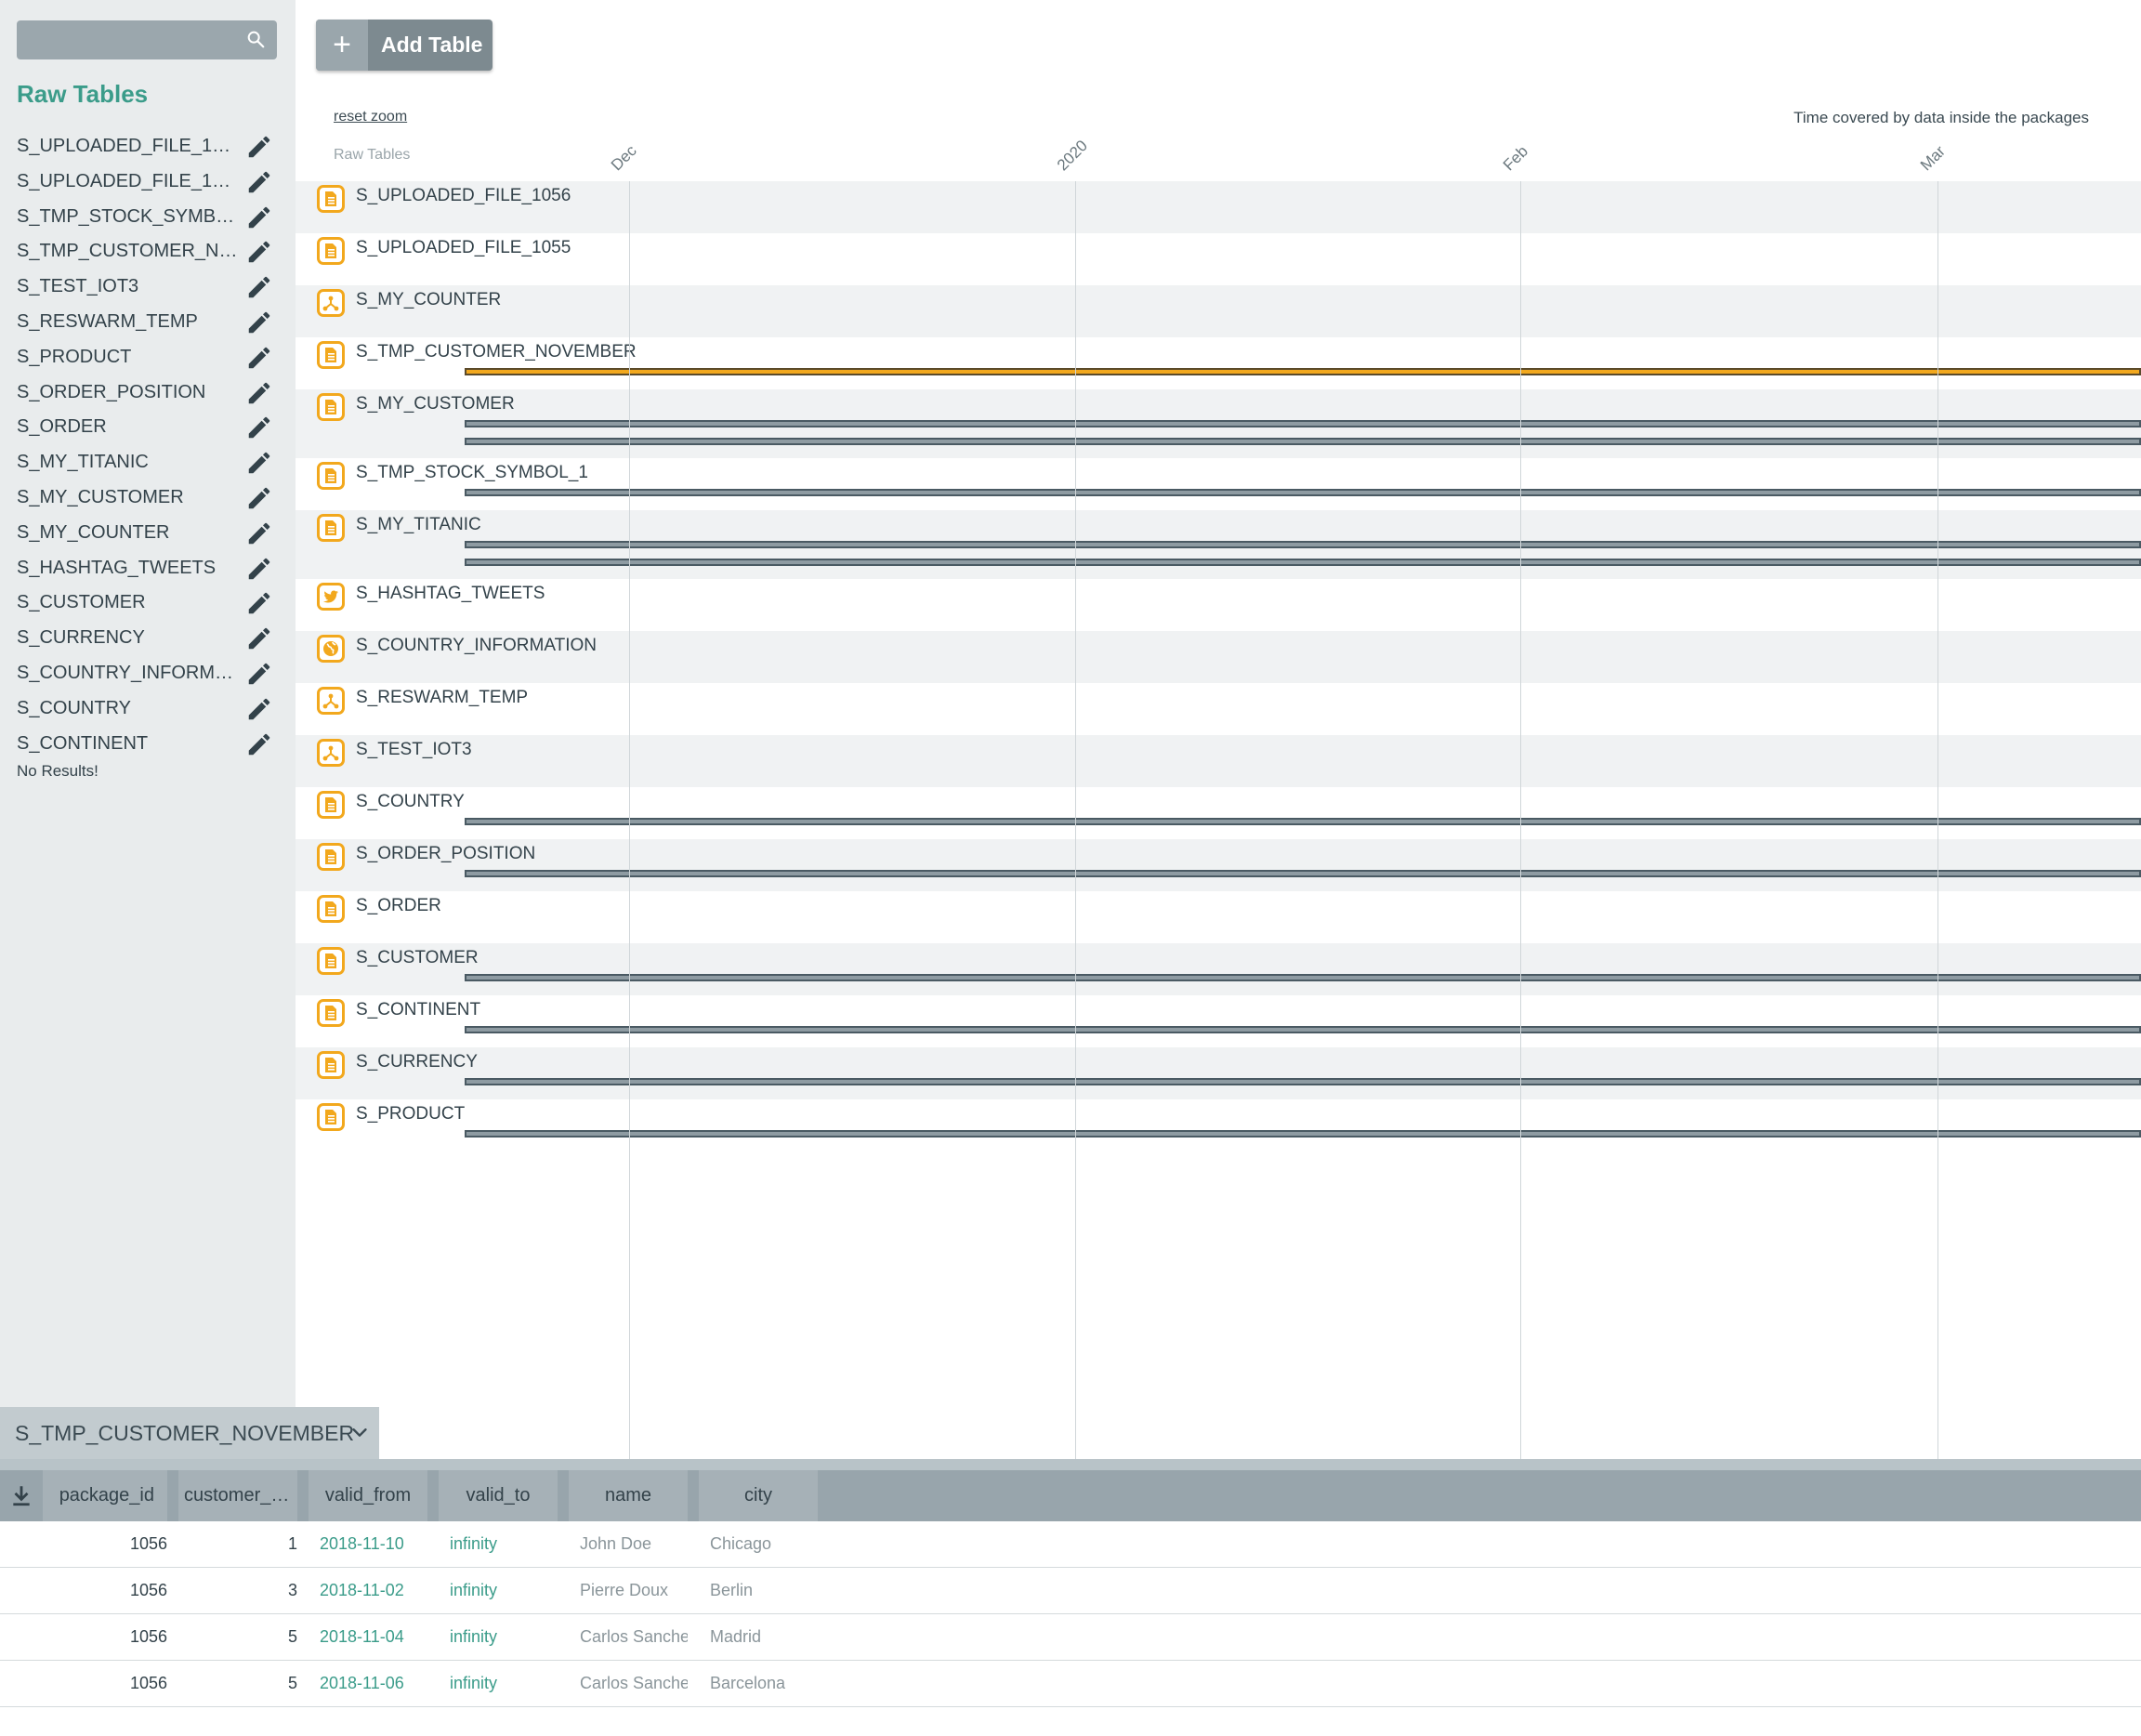  I want to click on column-header-valid-from: valid_from, so click(368, 1495).